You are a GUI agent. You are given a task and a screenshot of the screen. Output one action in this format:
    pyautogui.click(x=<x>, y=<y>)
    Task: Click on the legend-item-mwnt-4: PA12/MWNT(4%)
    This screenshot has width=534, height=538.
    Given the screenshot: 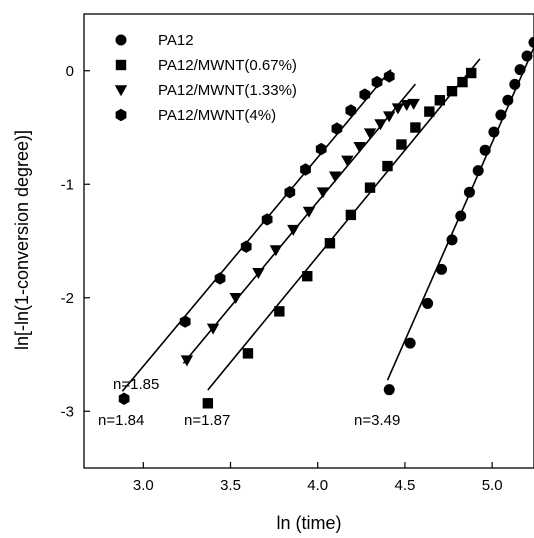 What is the action you would take?
    pyautogui.click(x=195, y=115)
    